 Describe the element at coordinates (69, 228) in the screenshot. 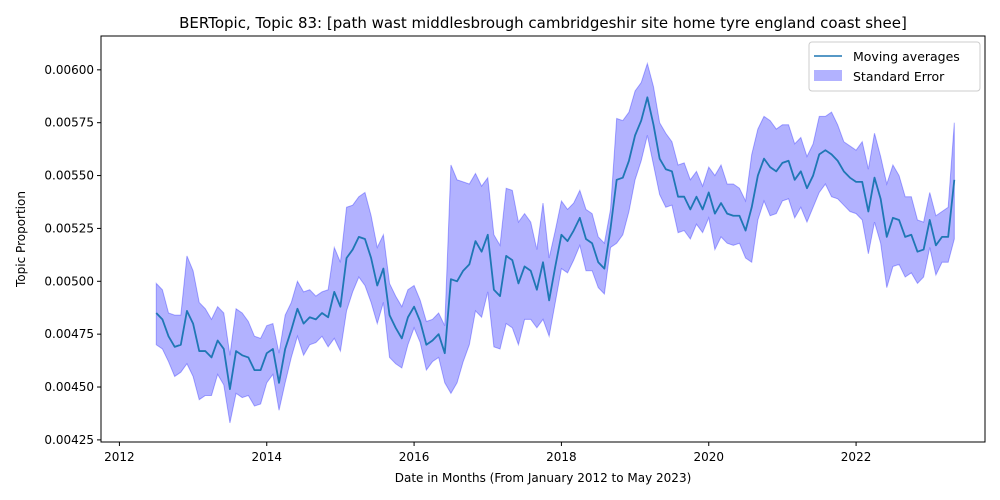

I see `y-tick-label: 0.00525` at that location.